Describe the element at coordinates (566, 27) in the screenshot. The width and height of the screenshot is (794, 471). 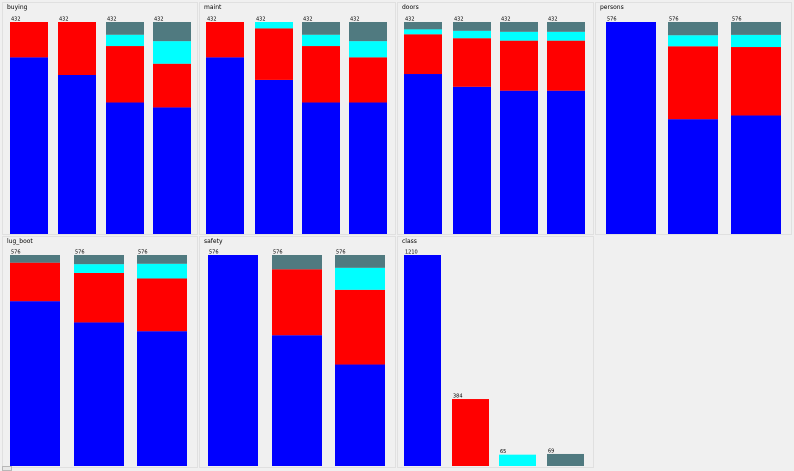
I see `bar-doors-5more-vgood` at that location.